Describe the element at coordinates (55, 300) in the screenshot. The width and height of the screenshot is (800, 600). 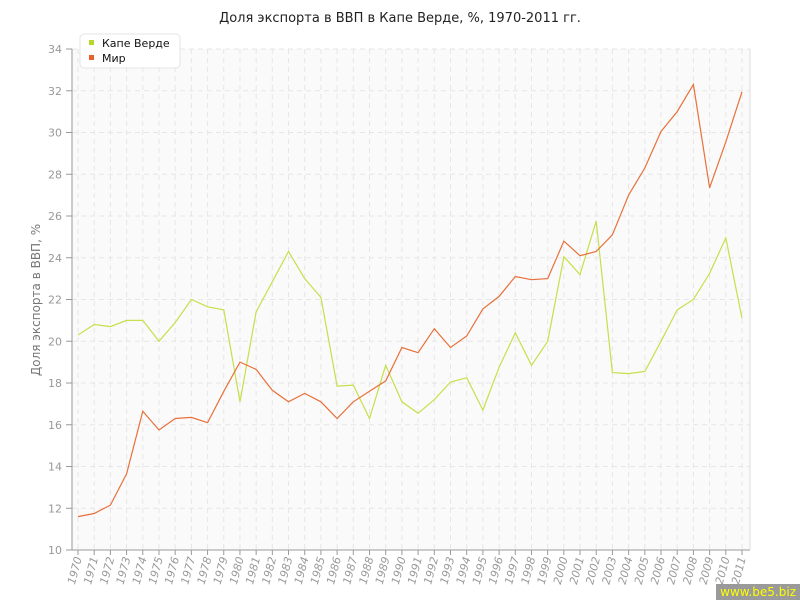
I see `y-tick-label: 22` at that location.